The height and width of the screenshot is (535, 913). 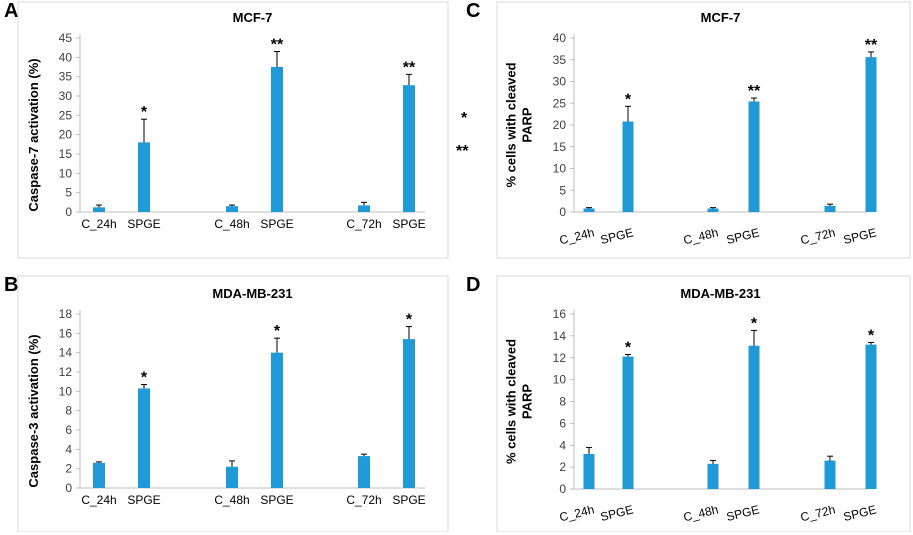 I want to click on panel-b-letter: B, so click(x=11, y=285).